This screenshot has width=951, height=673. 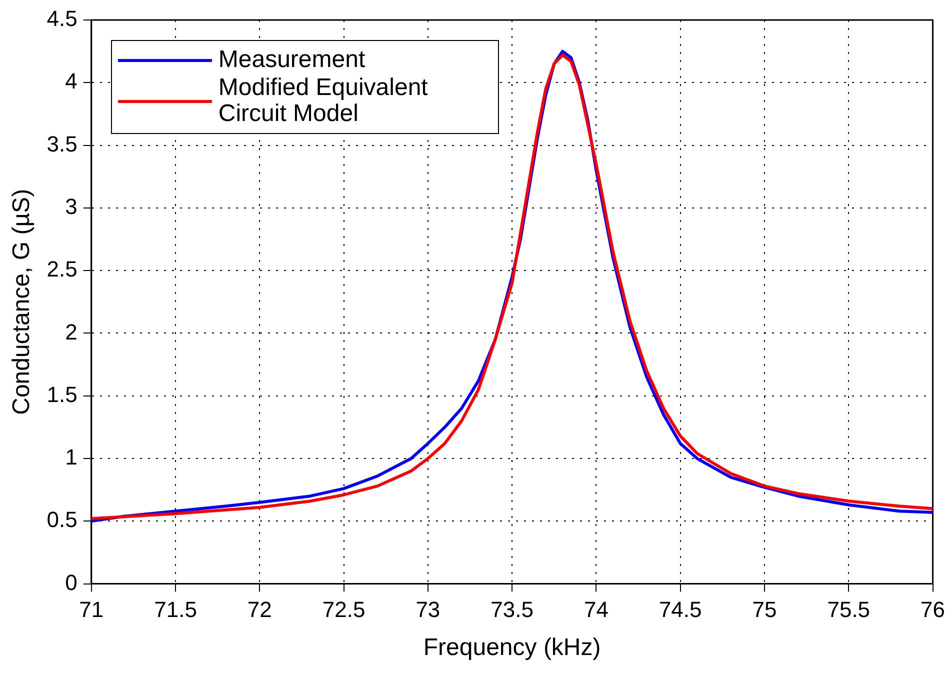 I want to click on x-tick-label: 75, so click(x=764, y=609).